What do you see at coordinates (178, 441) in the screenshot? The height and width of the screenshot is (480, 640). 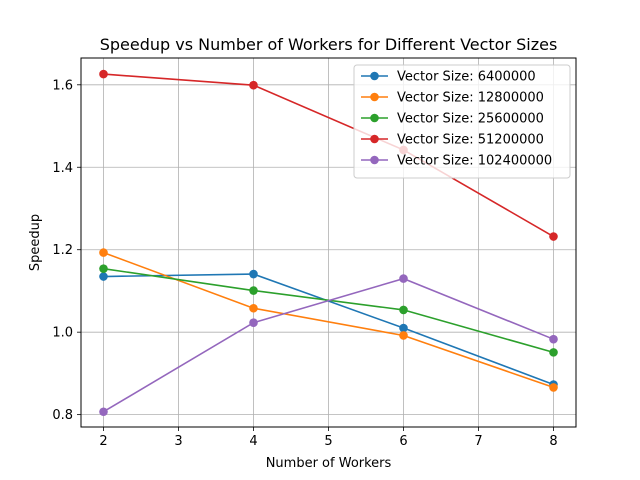 I see `x-tick-label: 3` at bounding box center [178, 441].